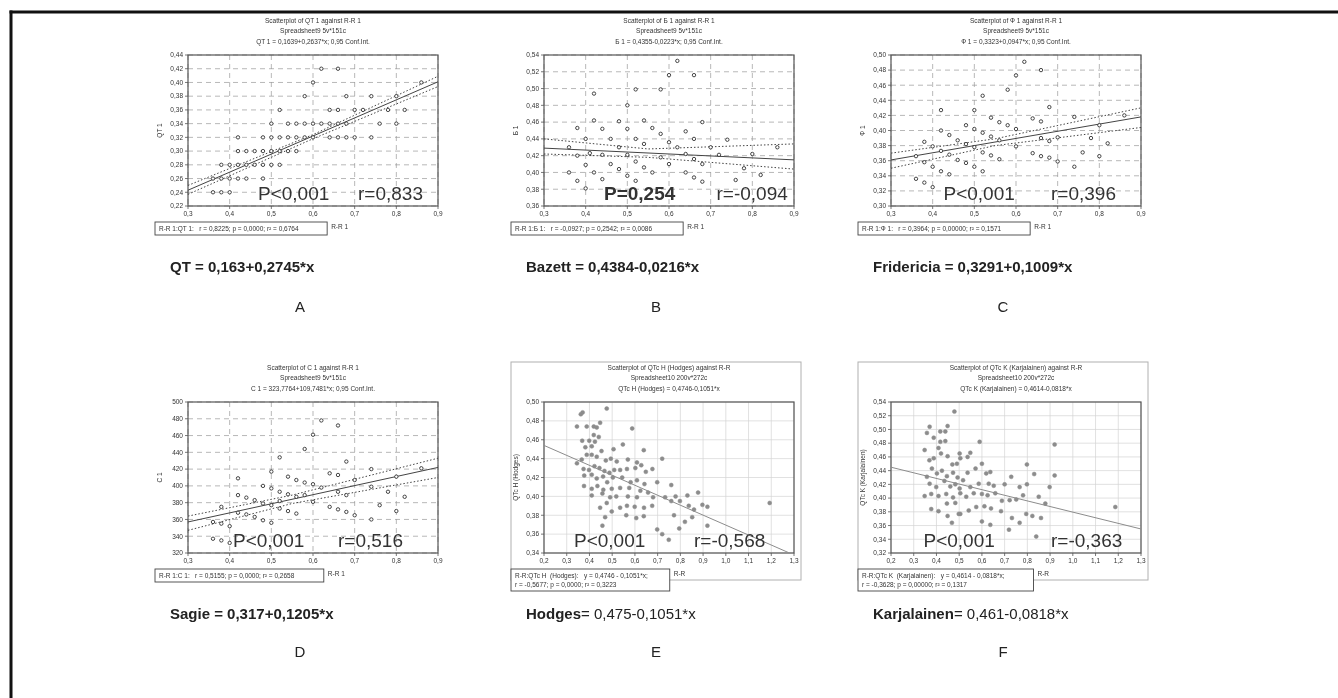 This screenshot has width=1338, height=698. I want to click on text: C, so click(1003, 306).